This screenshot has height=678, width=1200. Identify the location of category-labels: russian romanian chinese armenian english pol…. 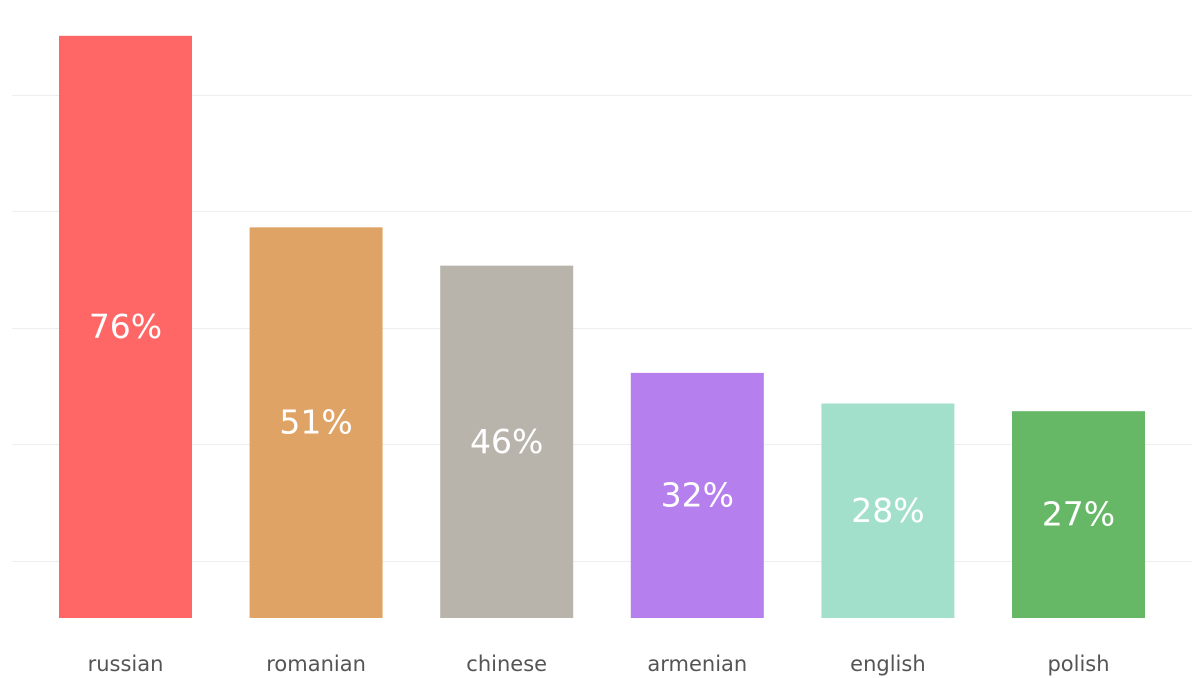
(599, 664).